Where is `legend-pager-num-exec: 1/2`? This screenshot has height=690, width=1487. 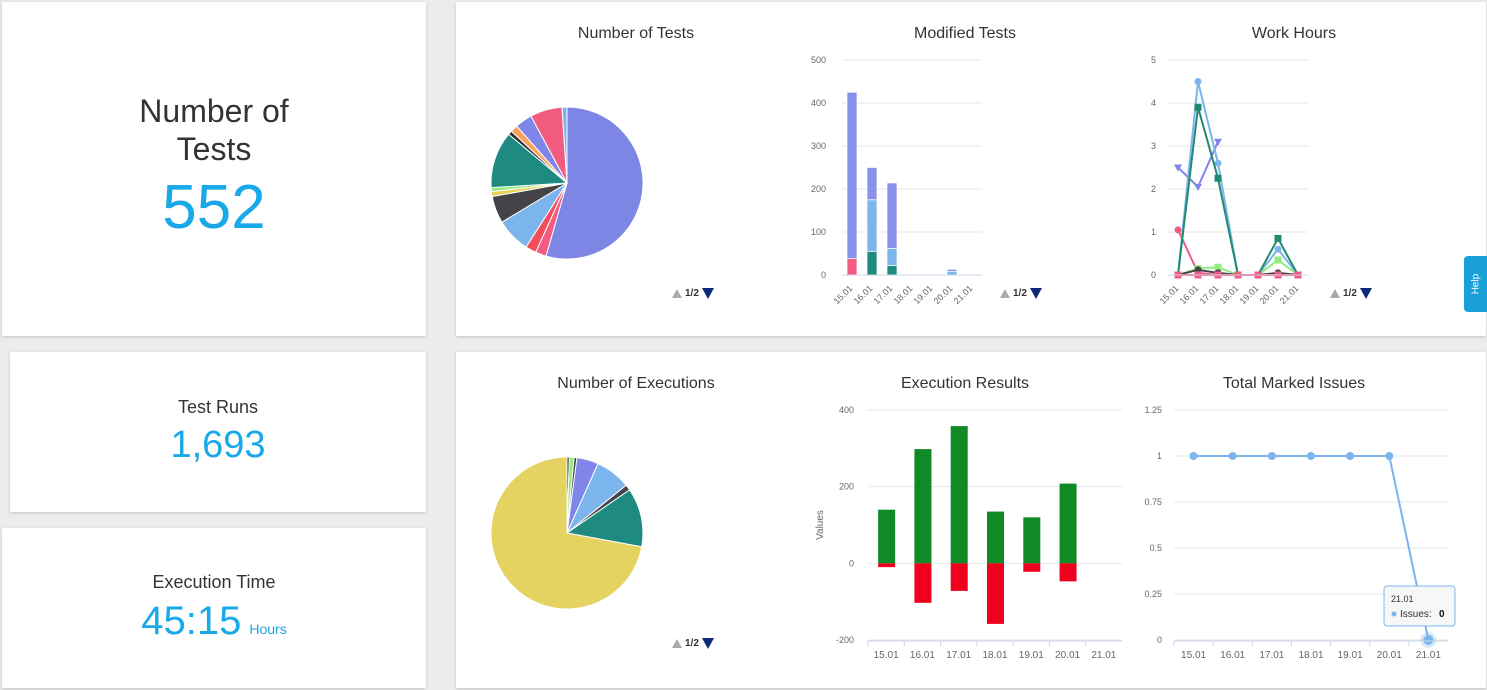
legend-pager-num-exec: 1/2 is located at coordinates (693, 643).